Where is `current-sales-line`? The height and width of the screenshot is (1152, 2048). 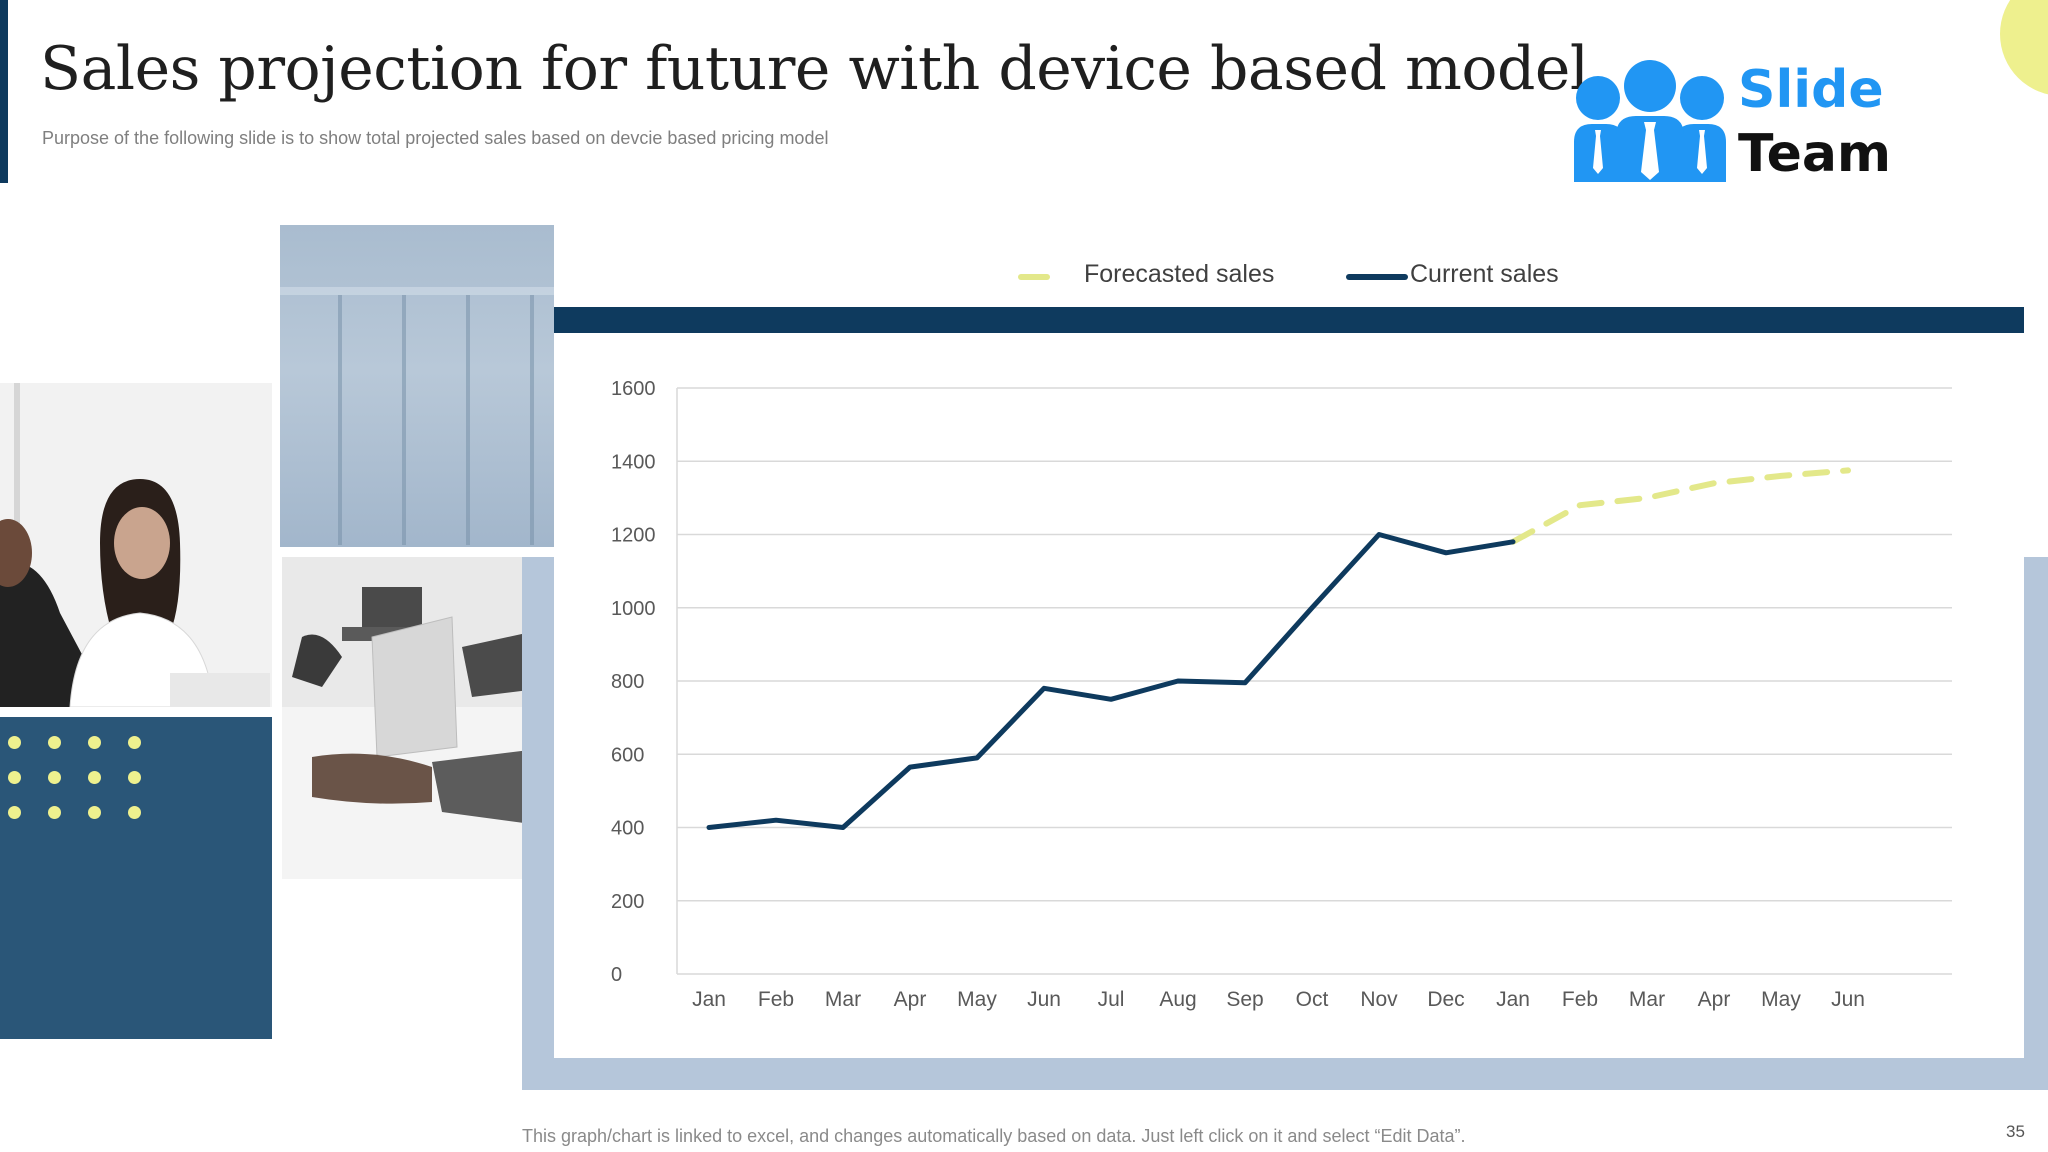 current-sales-line is located at coordinates (1111, 681).